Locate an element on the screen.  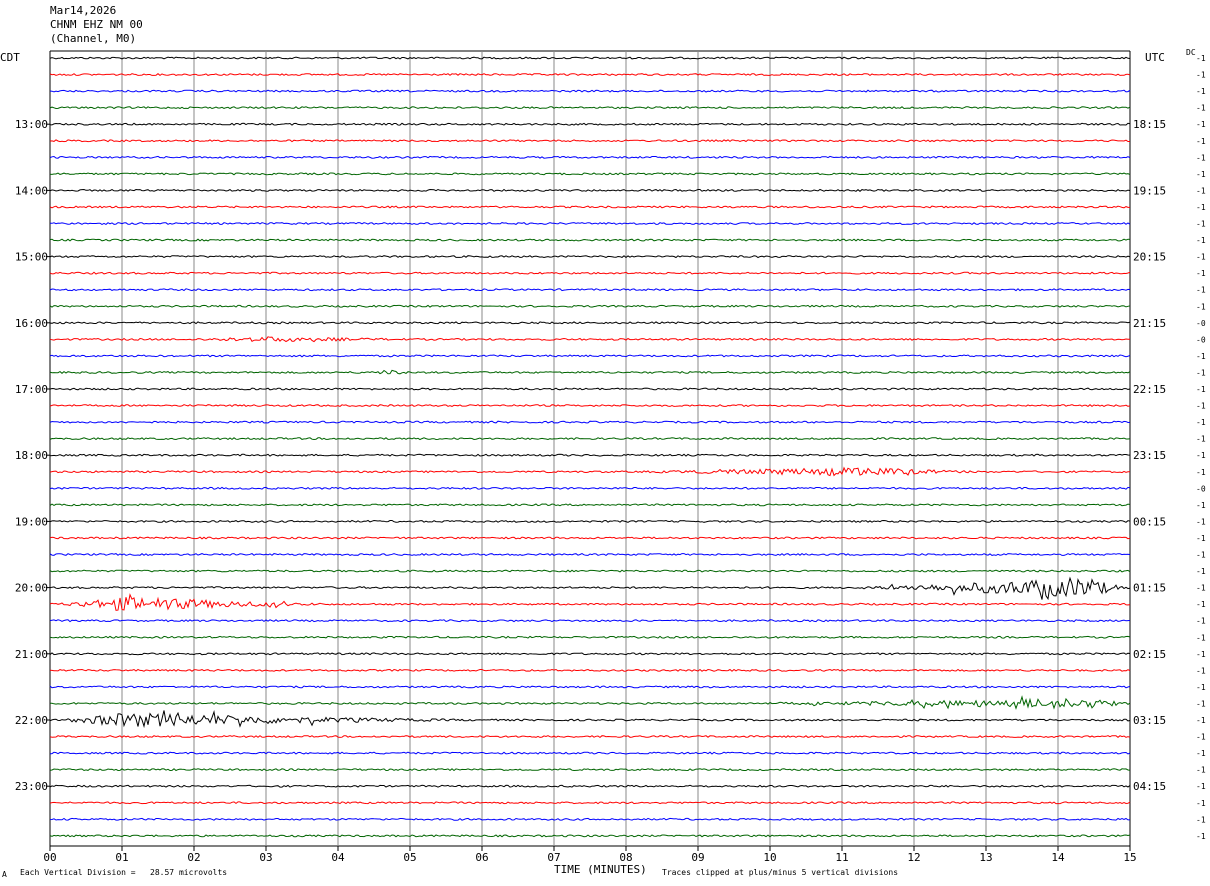
x-tick-label-14: 14 is located at coordinates (1058, 857).